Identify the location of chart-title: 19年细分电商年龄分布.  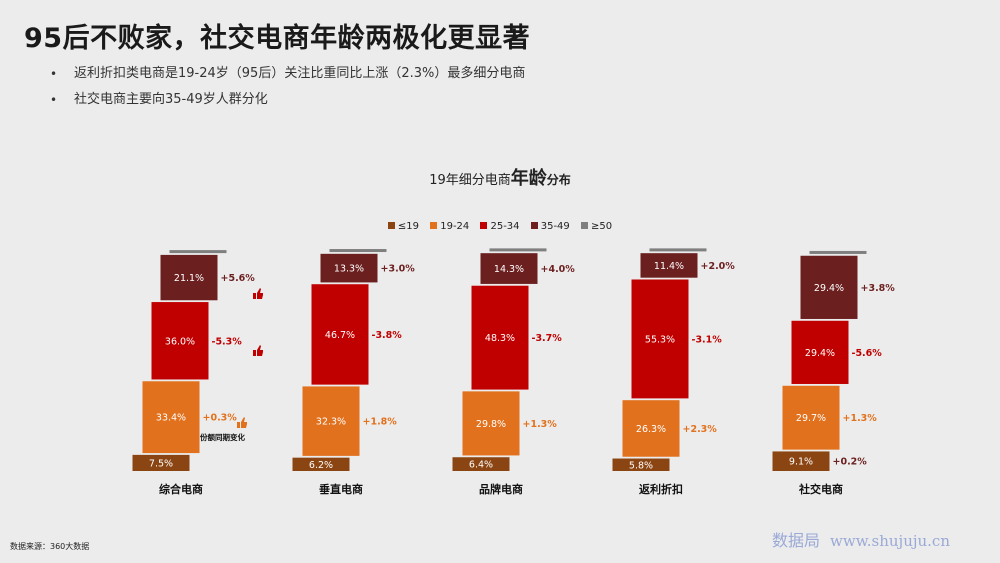
(500, 177).